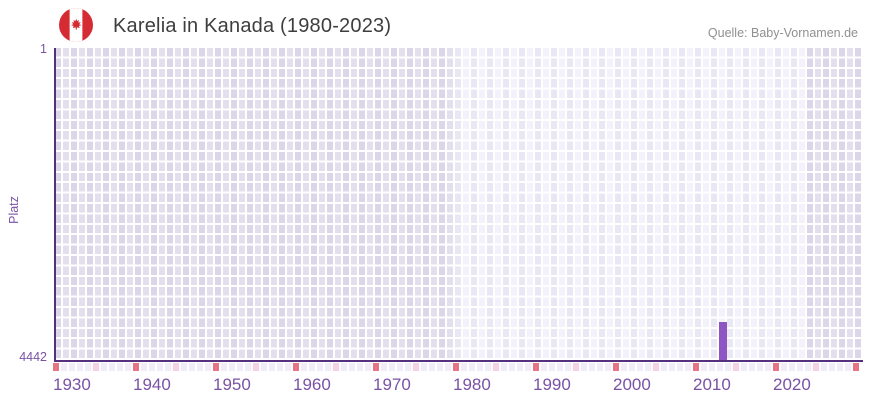 This screenshot has width=873, height=402. I want to click on x-tick-label: 1970, so click(392, 384).